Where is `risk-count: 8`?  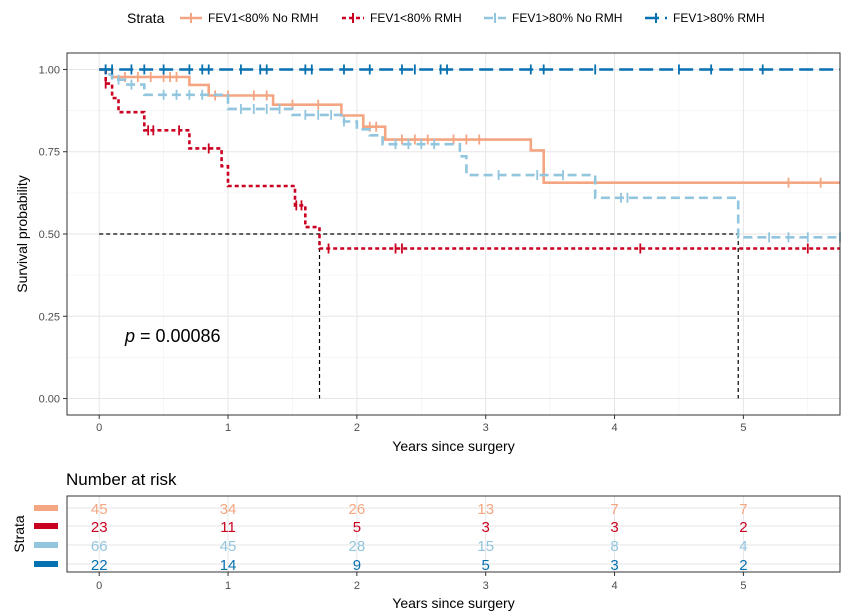 risk-count: 8 is located at coordinates (614, 546).